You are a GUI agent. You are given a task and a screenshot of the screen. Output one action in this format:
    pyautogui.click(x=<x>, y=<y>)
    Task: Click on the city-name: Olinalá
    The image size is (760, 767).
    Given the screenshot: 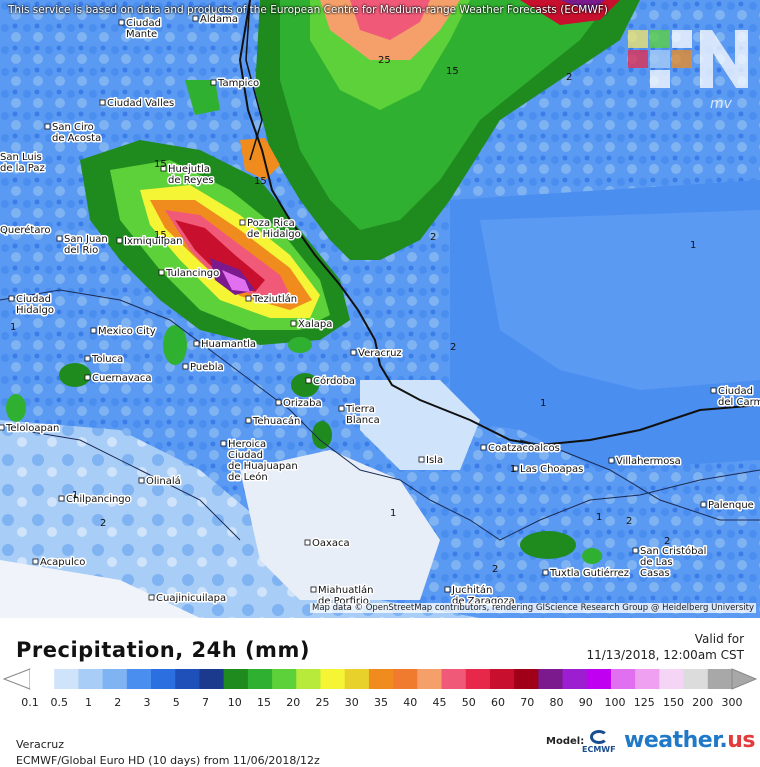 What is the action you would take?
    pyautogui.click(x=163, y=481)
    